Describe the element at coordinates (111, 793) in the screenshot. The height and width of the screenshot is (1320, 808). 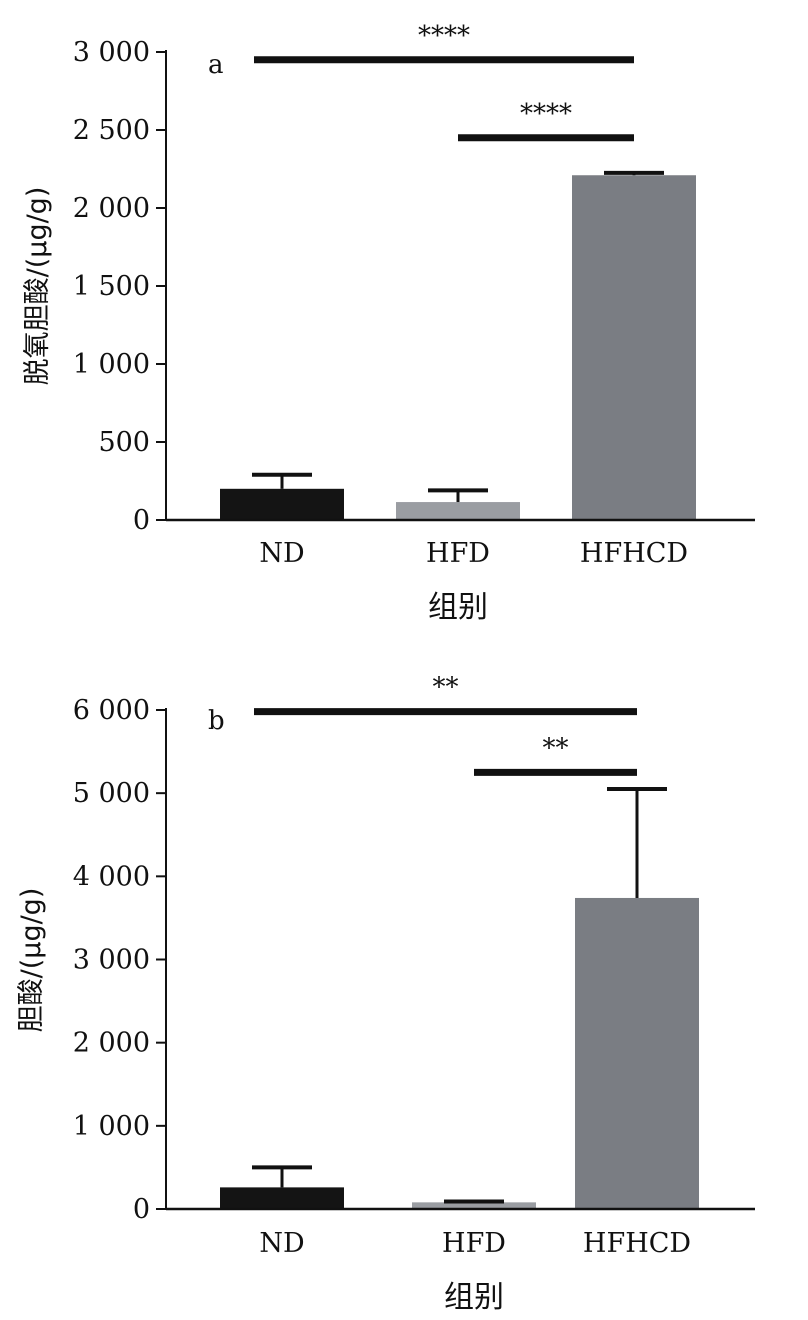
I see `y-tick-label: 5 000` at that location.